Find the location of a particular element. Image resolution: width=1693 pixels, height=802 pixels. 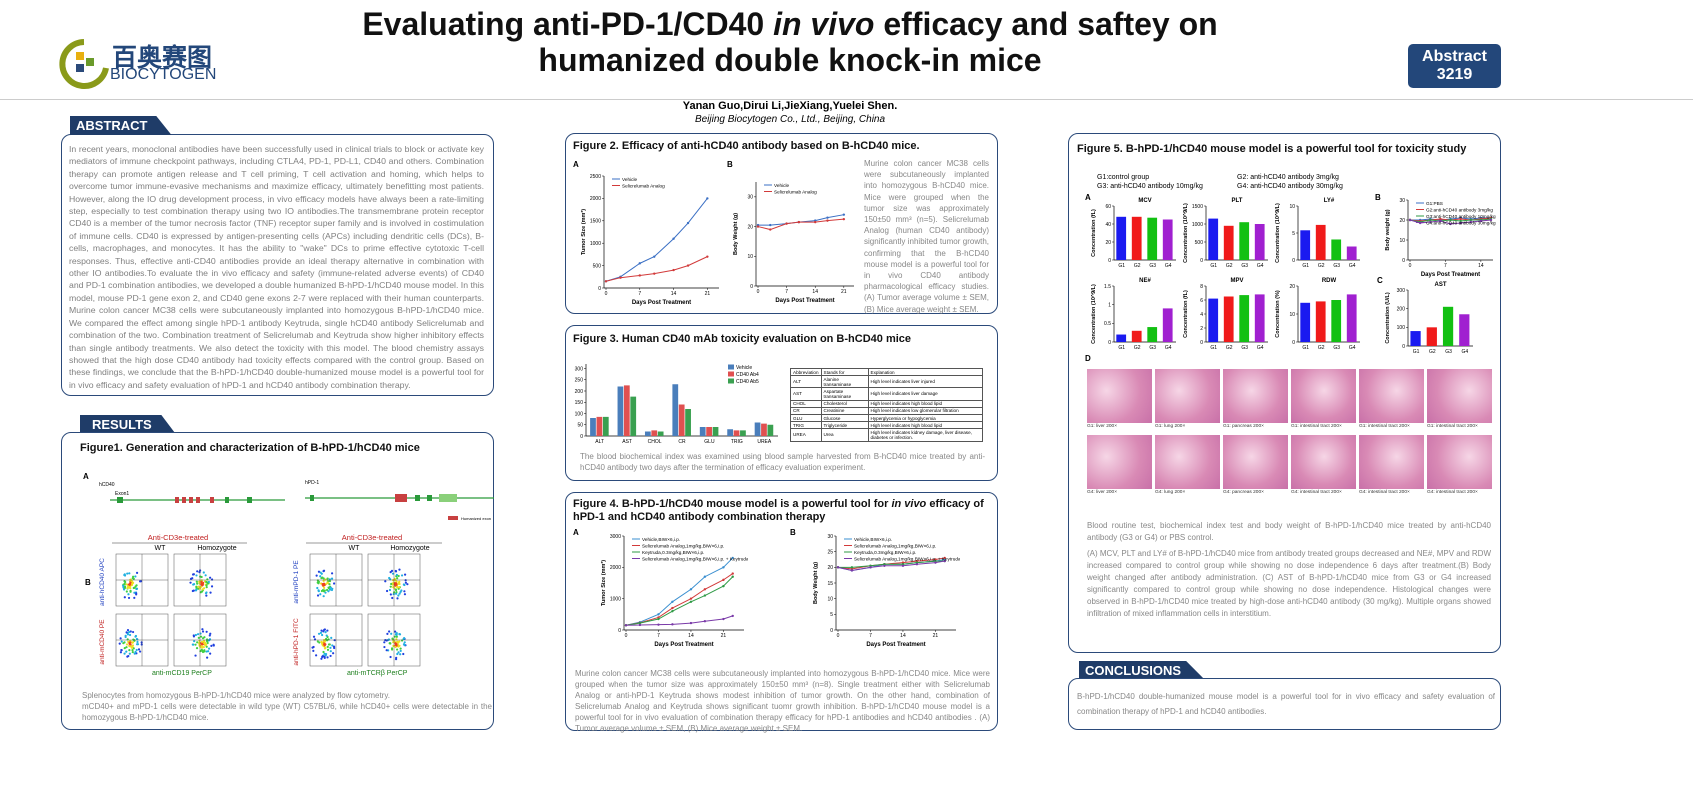

table-cell: High level indicates high blood lipid is located at coordinates (925, 425).